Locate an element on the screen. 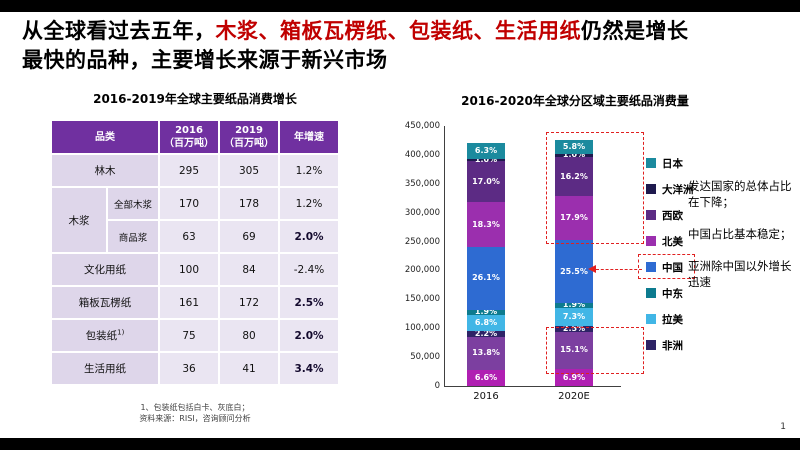 Image resolution: width=800 pixels, height=450 pixels. table-row: 林木 295 305 1.2% is located at coordinates (195, 170).